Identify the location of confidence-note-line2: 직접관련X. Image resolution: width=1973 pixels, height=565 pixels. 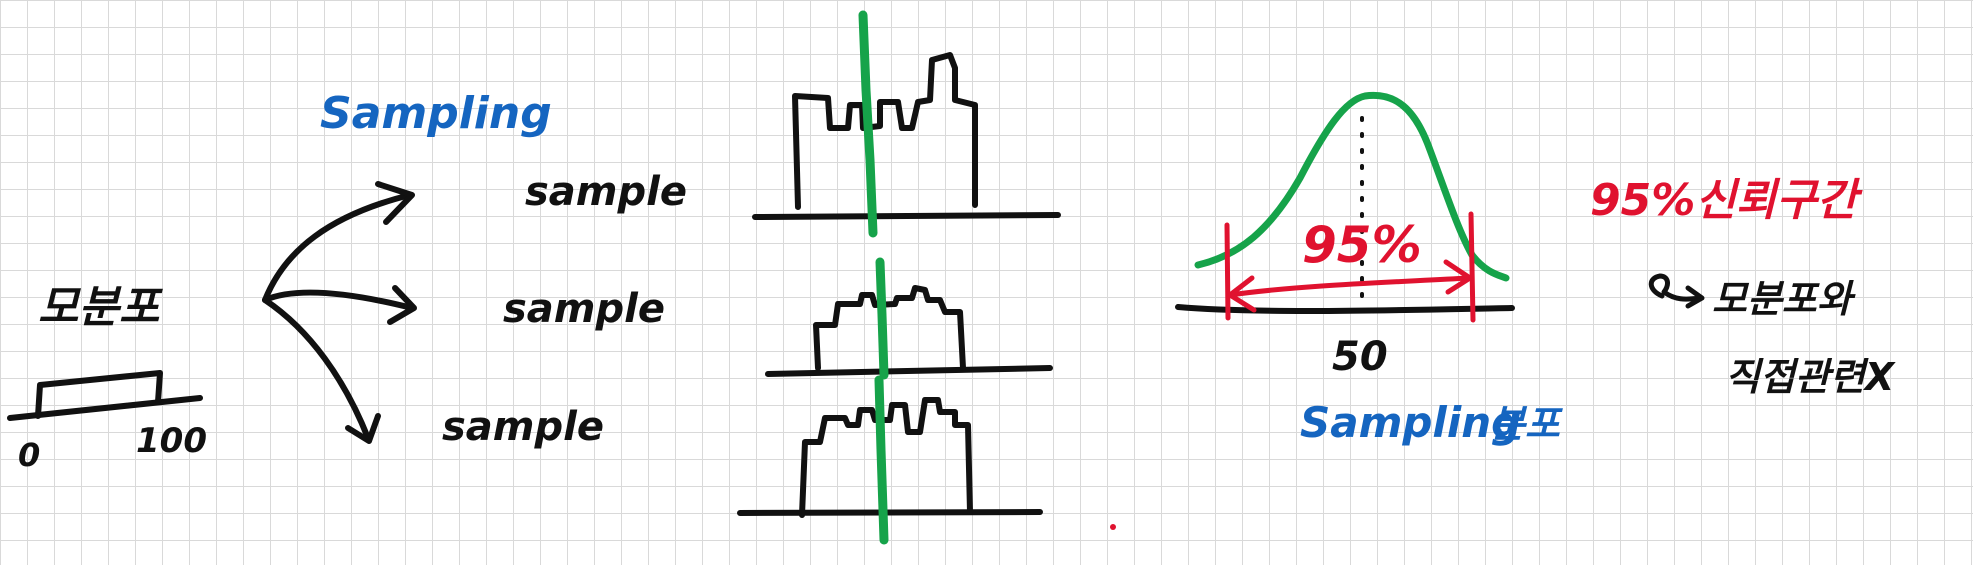
(1810, 377).